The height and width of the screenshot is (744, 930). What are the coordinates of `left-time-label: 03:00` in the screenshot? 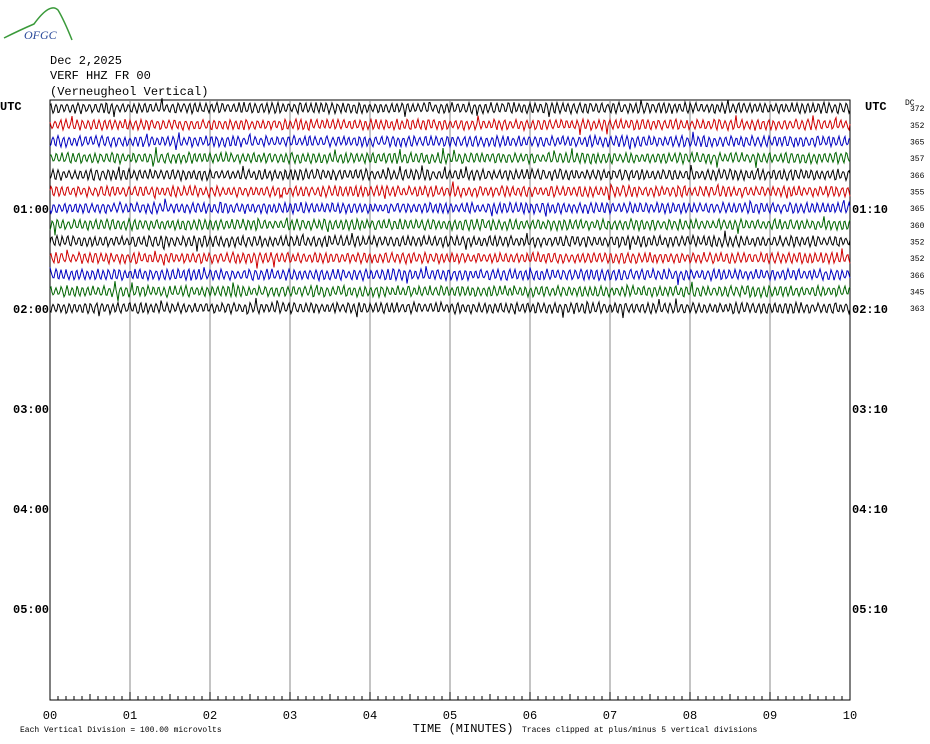 It's located at (31, 410).